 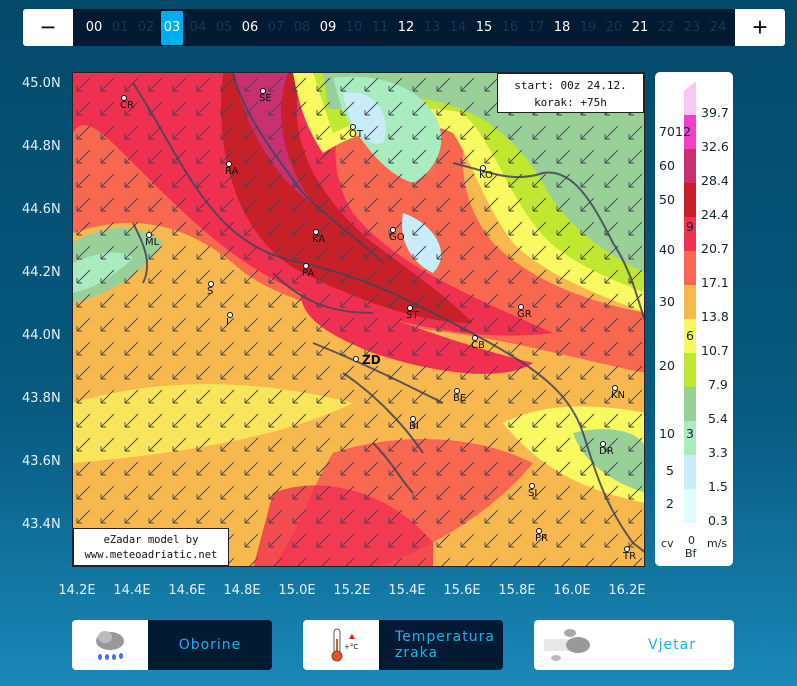 I want to click on button-label: Vjetar, so click(x=672, y=645).